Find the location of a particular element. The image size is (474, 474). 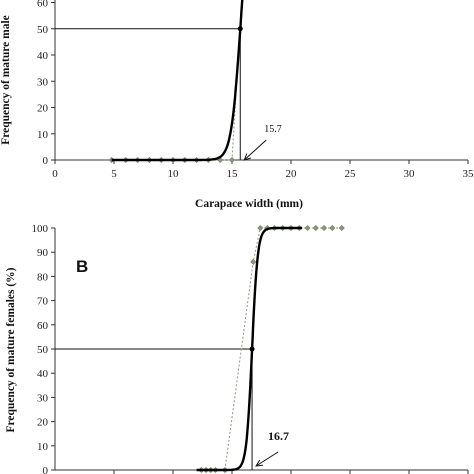

y-tick-label: 70 is located at coordinates (43, 302).